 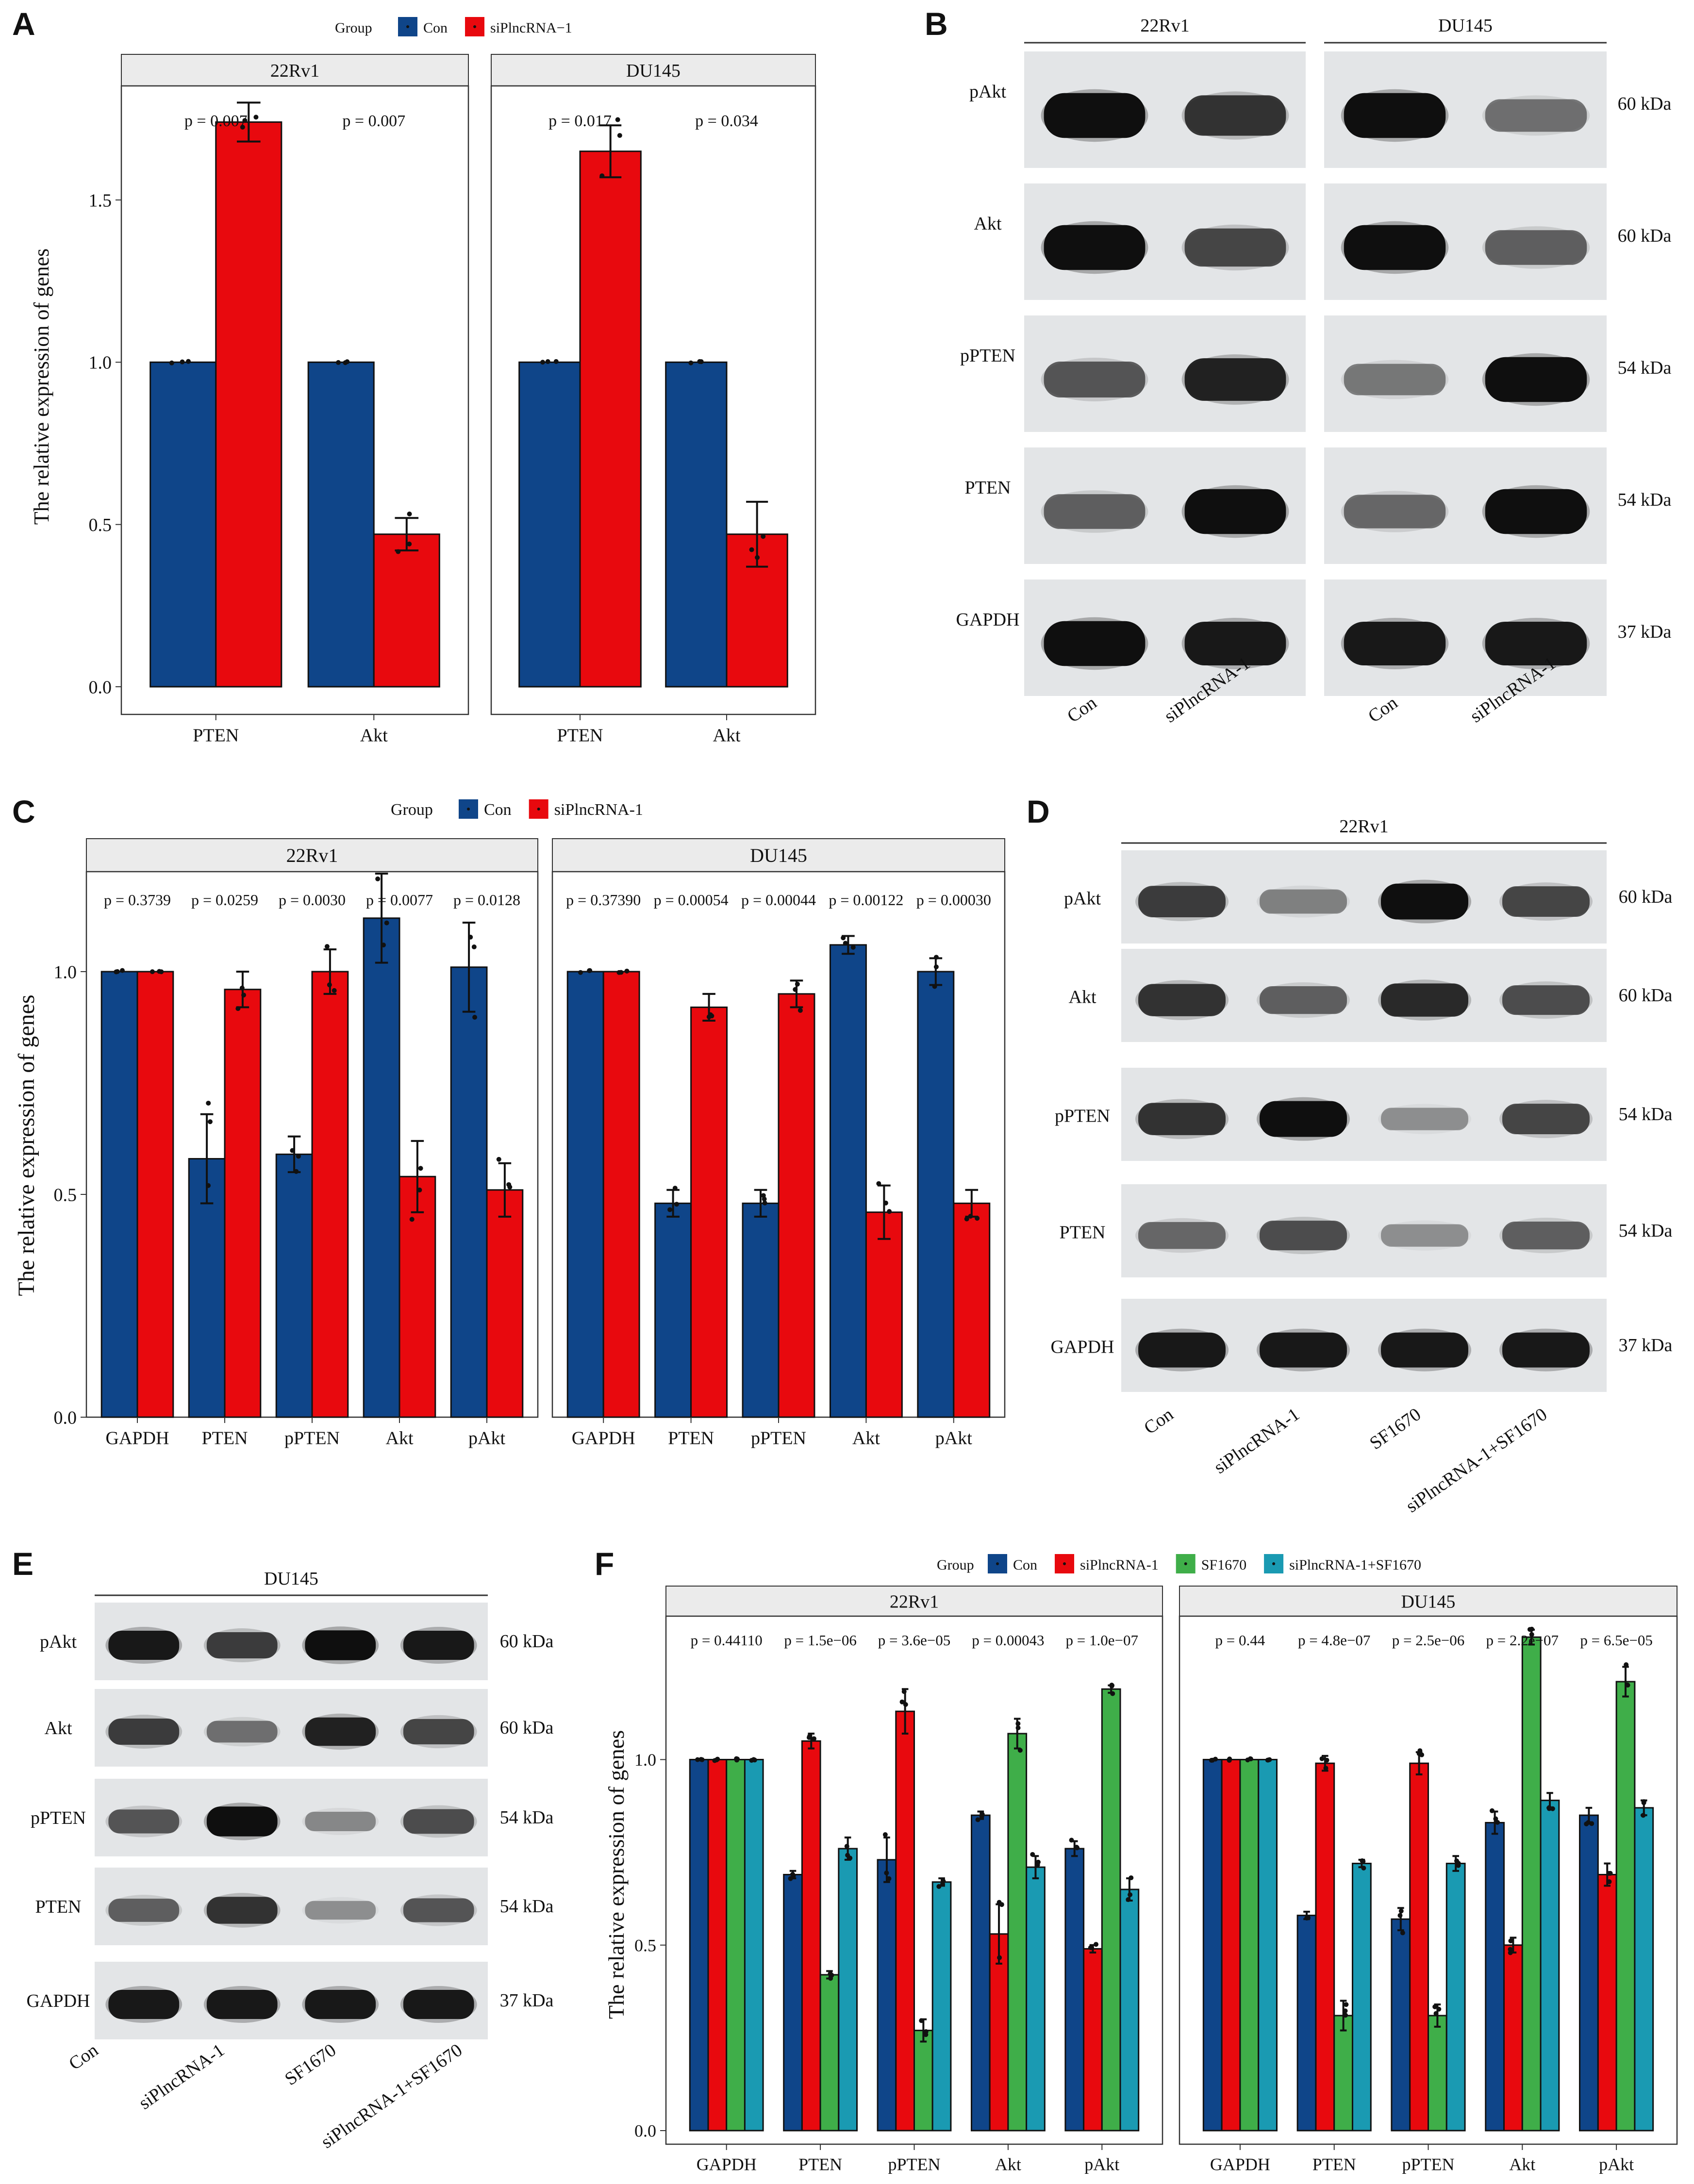 What do you see at coordinates (691, 900) in the screenshot?
I see `p-value: p = 0.00054` at bounding box center [691, 900].